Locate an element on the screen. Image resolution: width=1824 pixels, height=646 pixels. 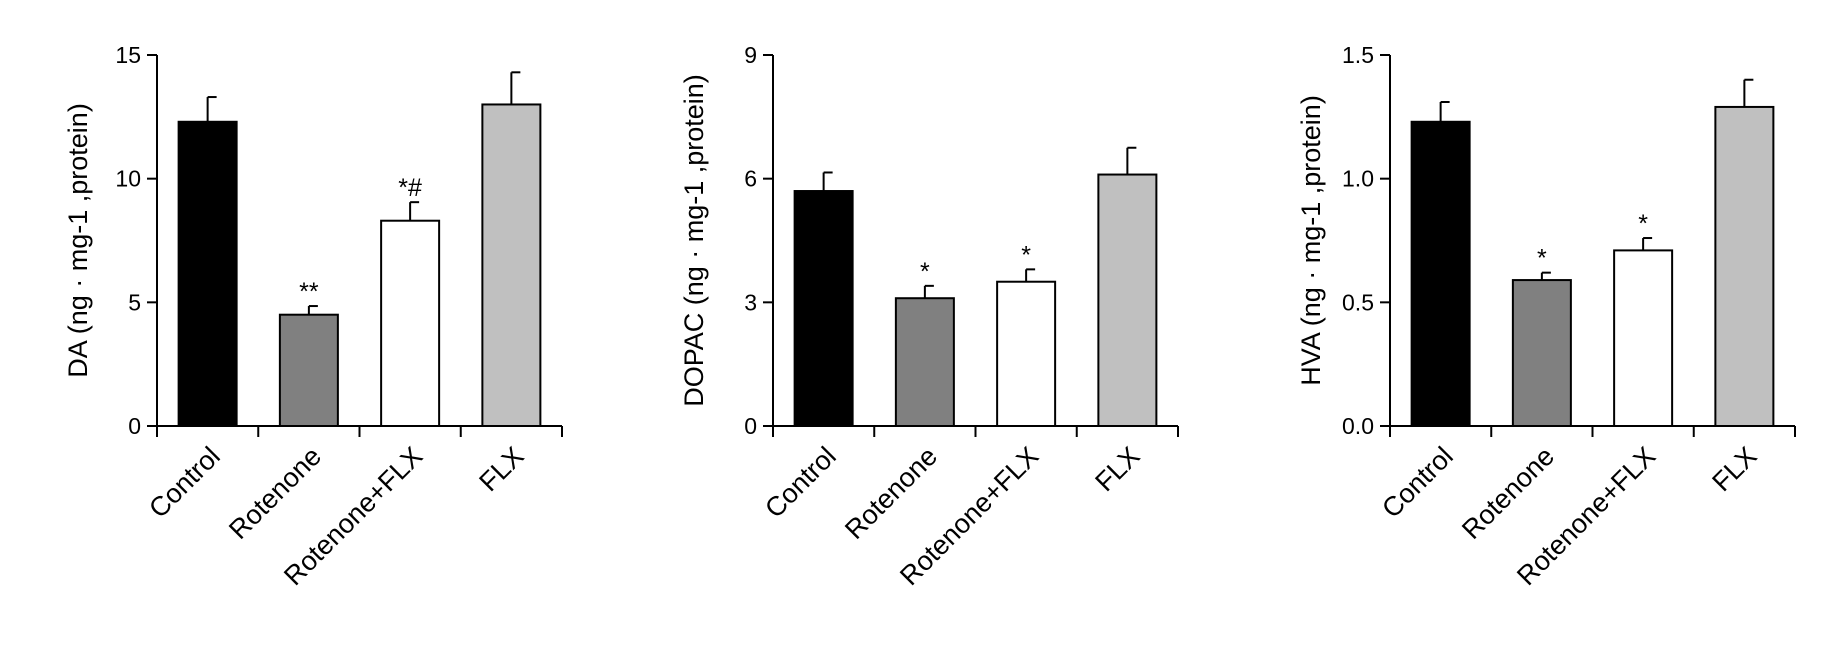
y-tick-label: 5 is located at coordinates (134, 302).